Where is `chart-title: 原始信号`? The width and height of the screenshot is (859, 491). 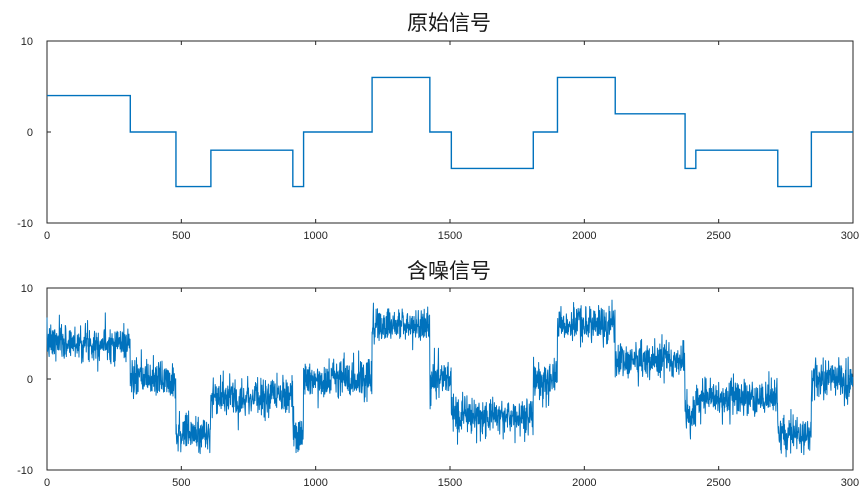 chart-title: 原始信号 is located at coordinates (449, 23).